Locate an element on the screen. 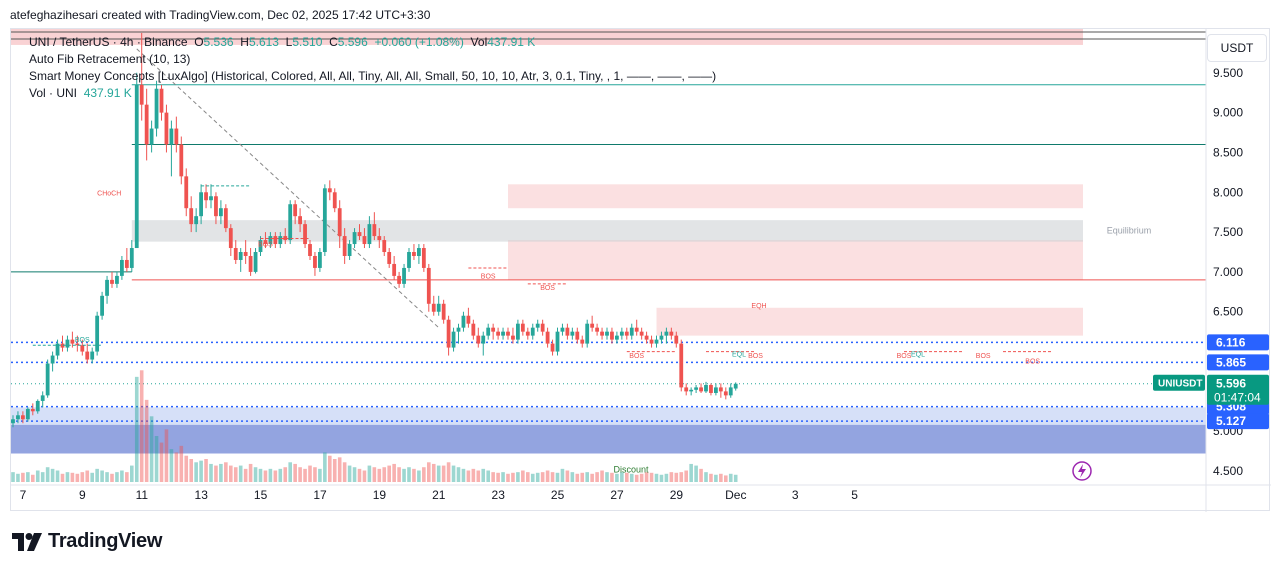 This screenshot has width=1281, height=571. currency-button: USDT is located at coordinates (1237, 48).